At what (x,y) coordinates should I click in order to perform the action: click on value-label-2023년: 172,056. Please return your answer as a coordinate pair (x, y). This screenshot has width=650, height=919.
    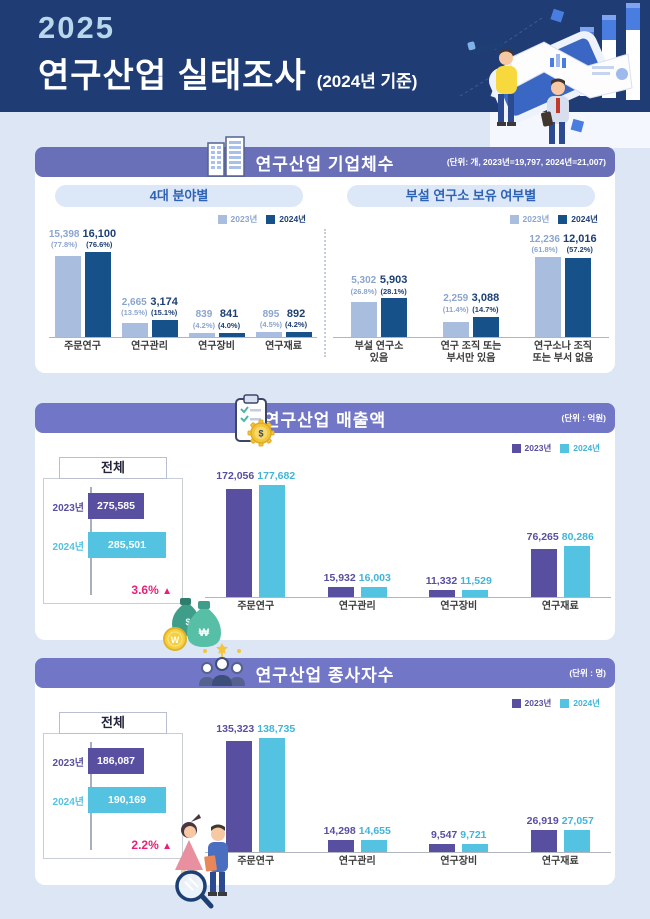
    Looking at the image, I should click on (235, 475).